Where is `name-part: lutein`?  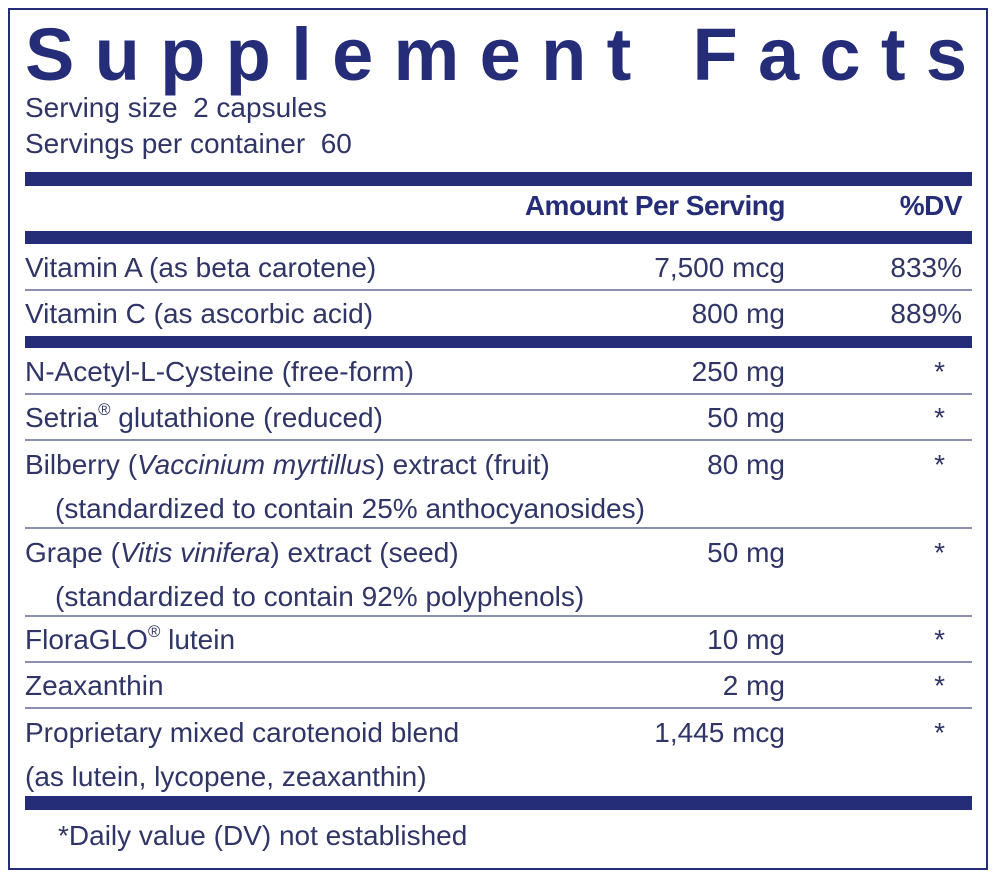
name-part: lutein is located at coordinates (198, 639).